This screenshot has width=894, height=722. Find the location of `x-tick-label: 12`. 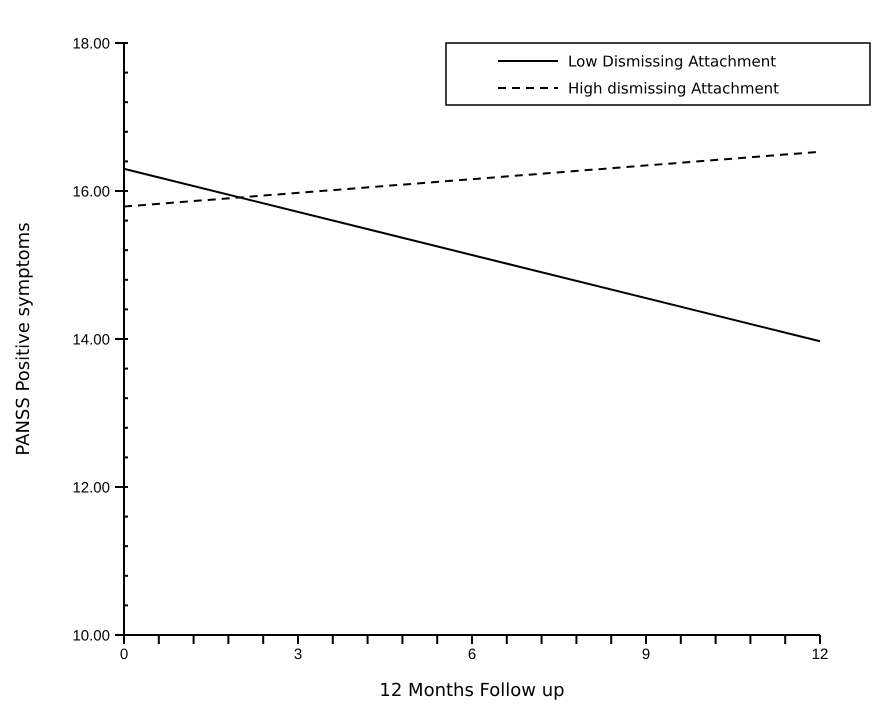

x-tick-label: 12 is located at coordinates (820, 654).